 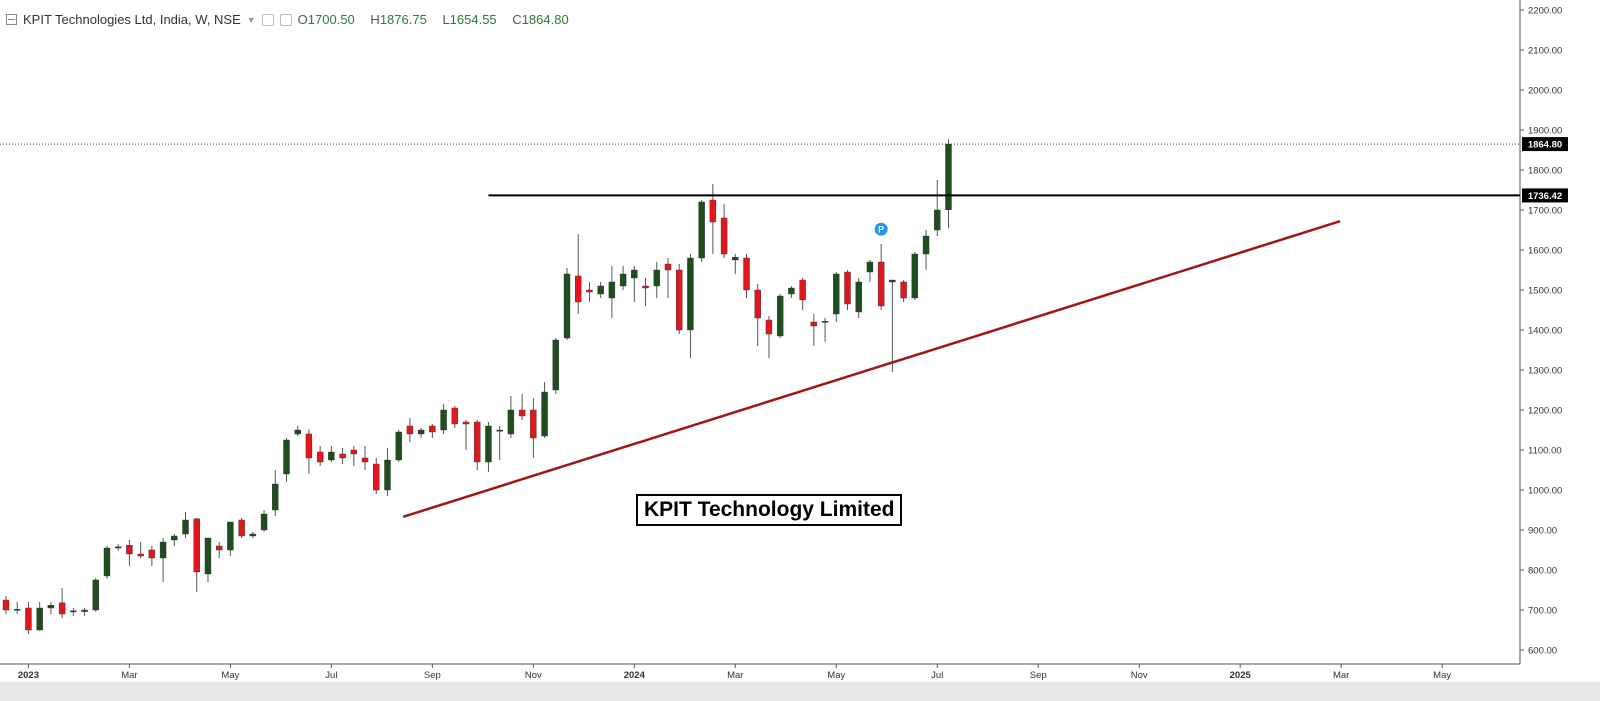 What do you see at coordinates (800, 691) in the screenshot?
I see `bottom-scrollbar` at bounding box center [800, 691].